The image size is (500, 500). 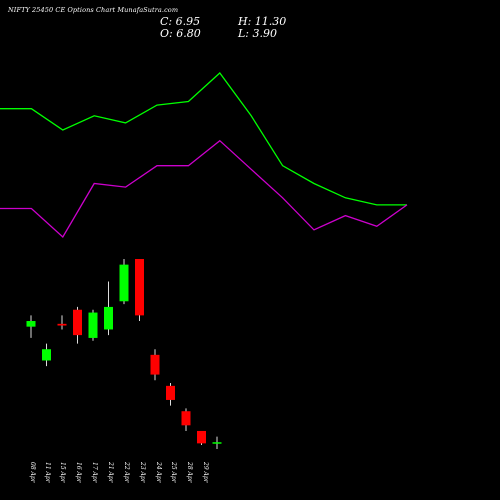 I want to click on x-tick-label: 24 Apr, so click(x=158, y=472).